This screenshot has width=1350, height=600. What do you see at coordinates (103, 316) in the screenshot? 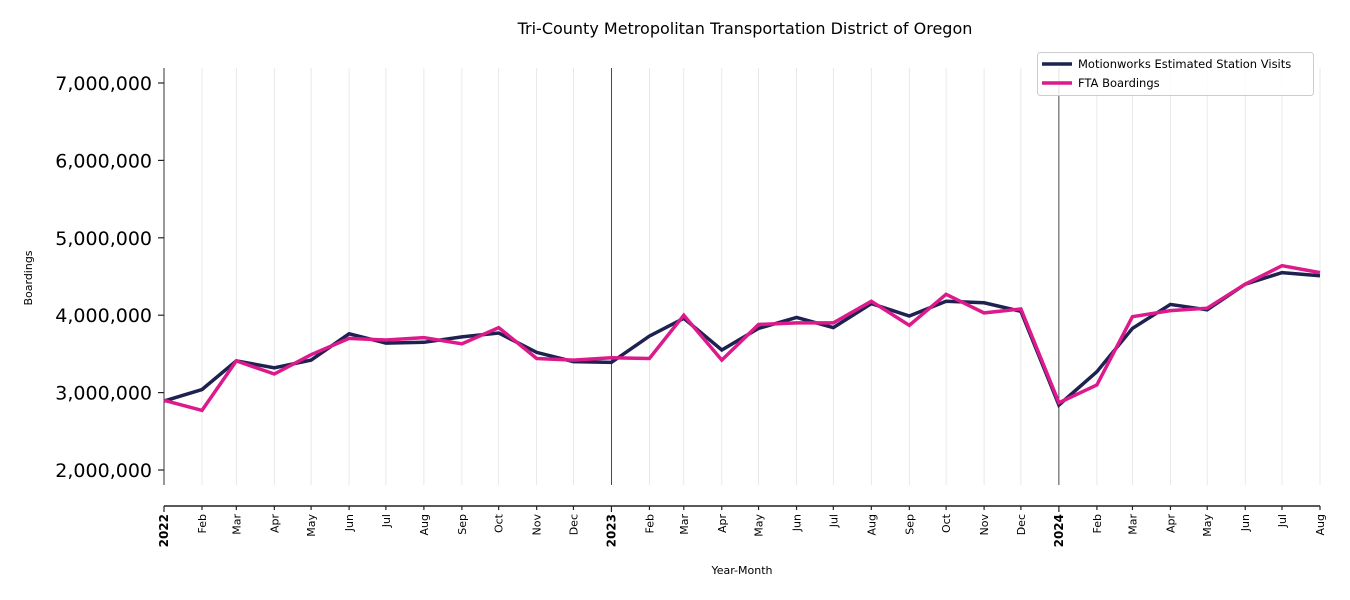
I see `y-tick-label: 4,000,000` at bounding box center [103, 316].